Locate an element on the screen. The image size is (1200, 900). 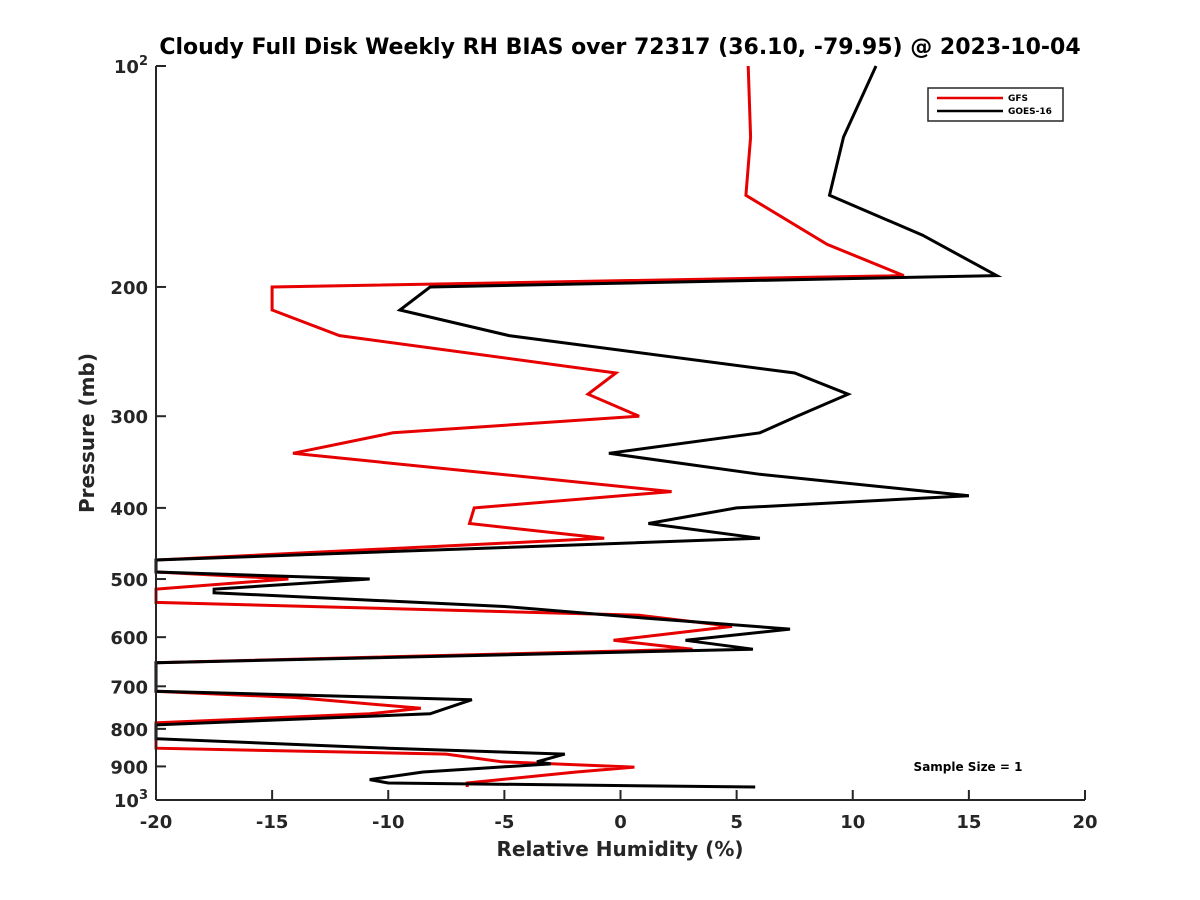
x-tick-label: -15 is located at coordinates (272, 822).